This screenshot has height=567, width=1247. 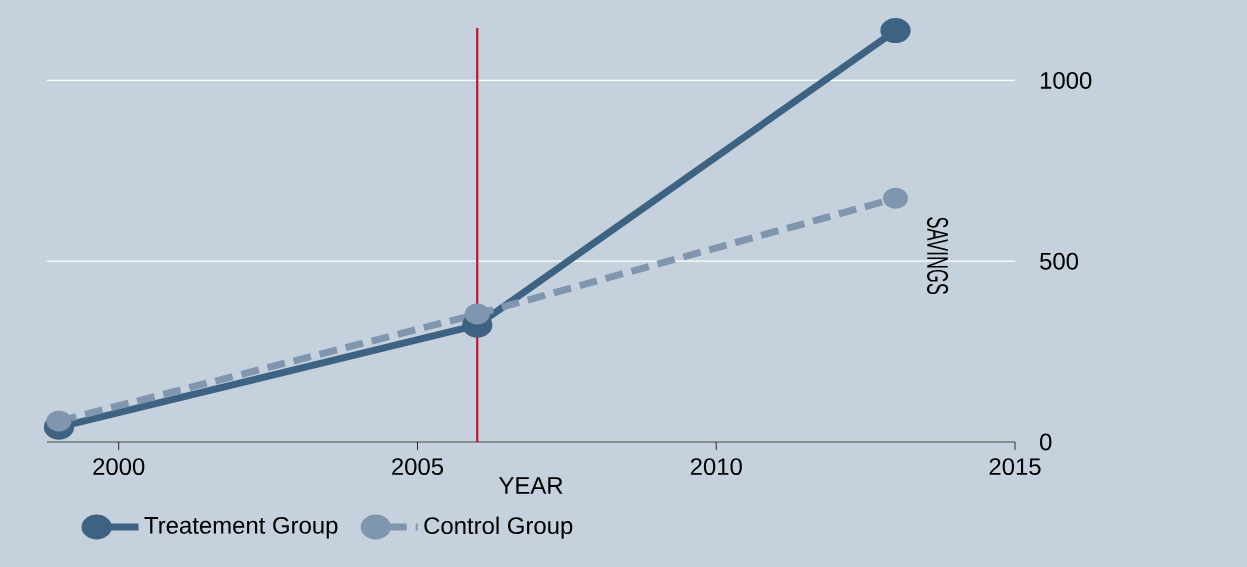 What do you see at coordinates (498, 527) in the screenshot?
I see `legend-label: Control Group` at bounding box center [498, 527].